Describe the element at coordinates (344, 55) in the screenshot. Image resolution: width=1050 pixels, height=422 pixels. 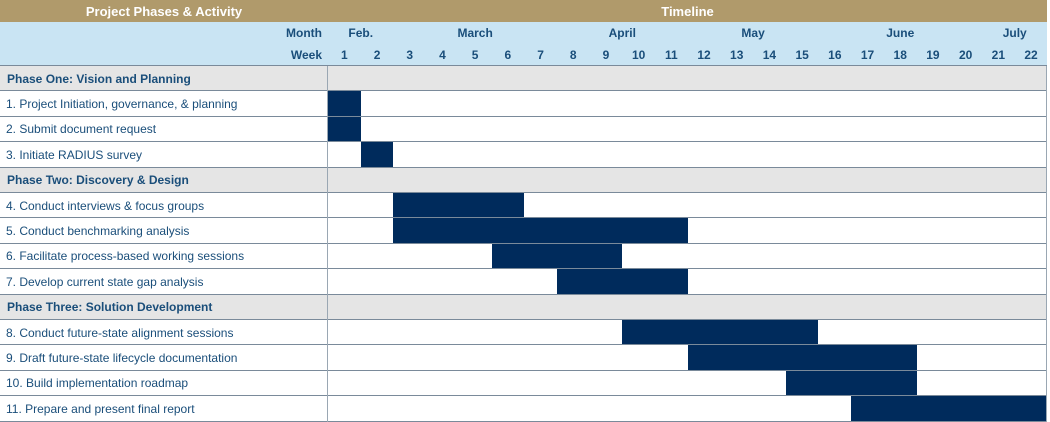
I see `week-tick-1: 1` at that location.